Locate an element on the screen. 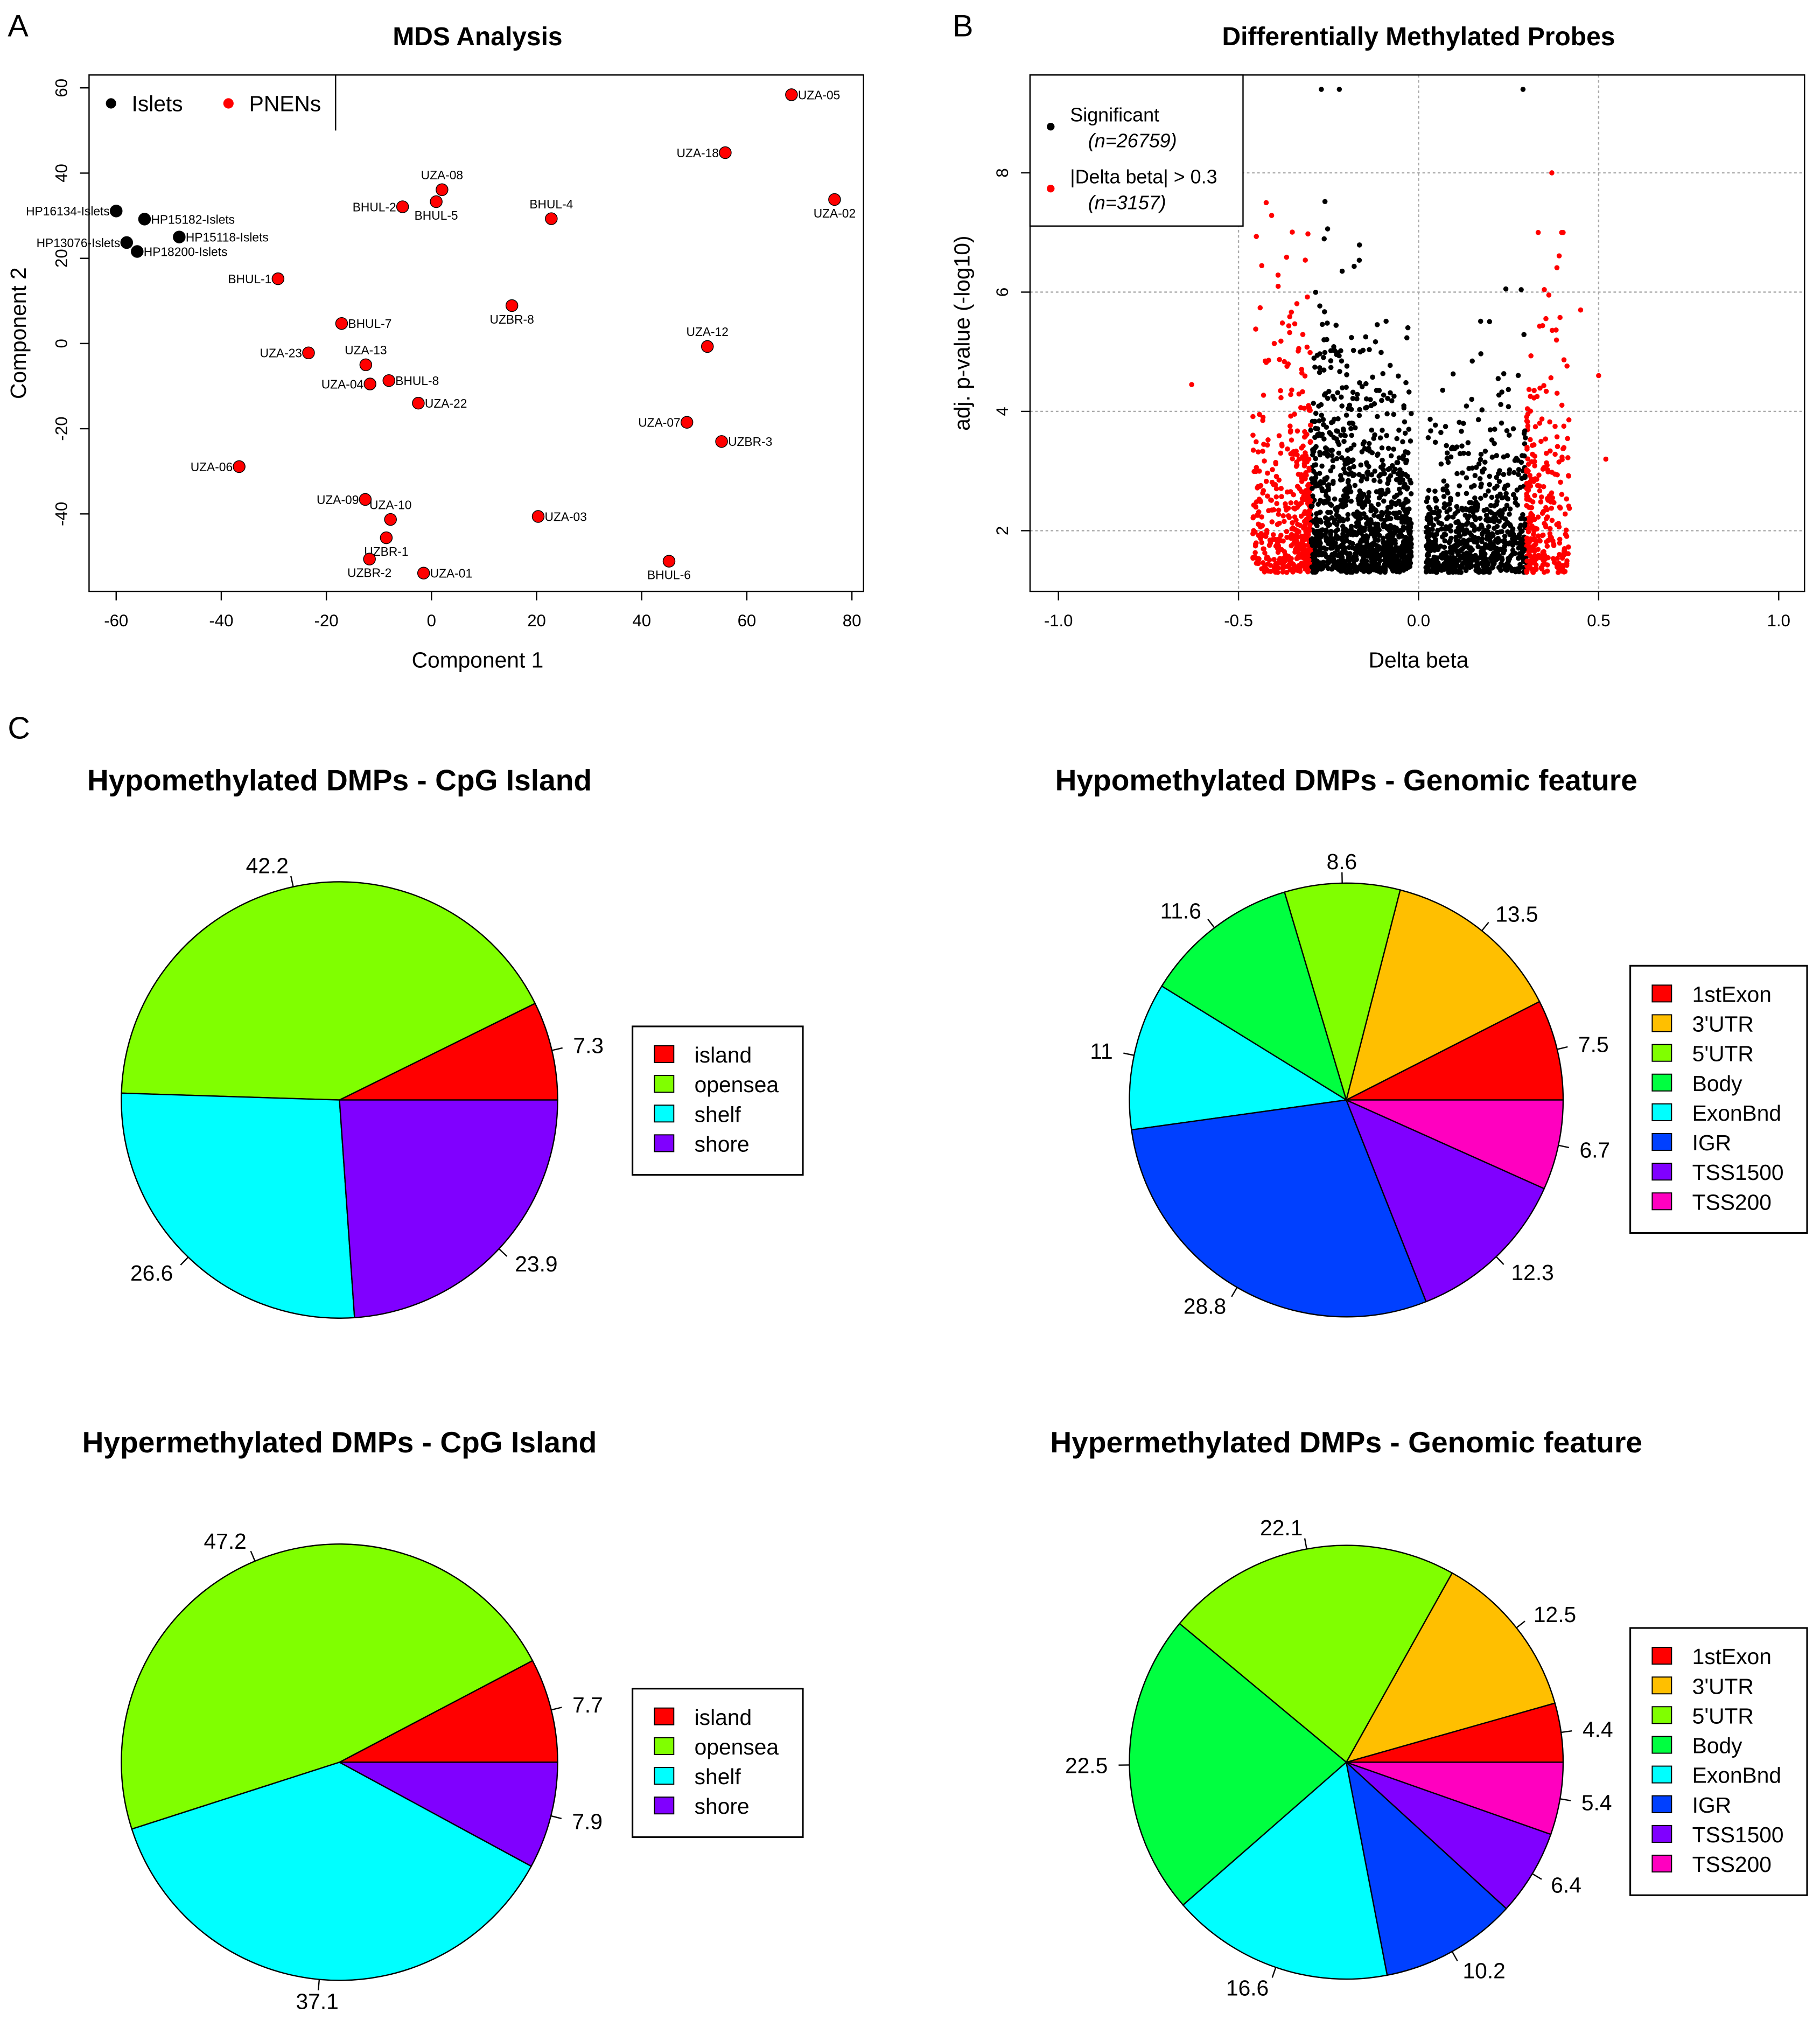  legend-swatch is located at coordinates (1661, 1201).